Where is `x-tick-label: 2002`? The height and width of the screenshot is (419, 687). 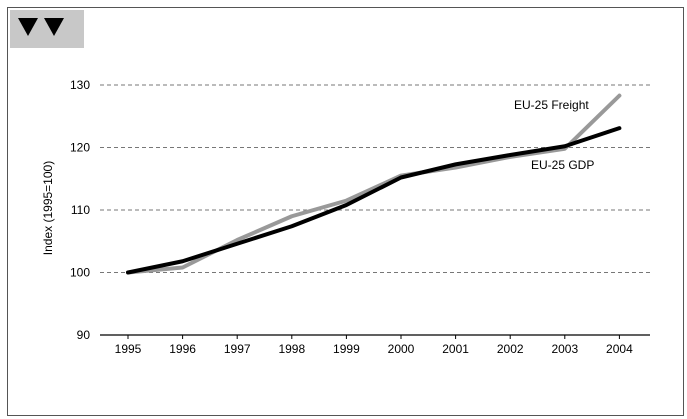 x-tick-label: 2002 is located at coordinates (510, 349).